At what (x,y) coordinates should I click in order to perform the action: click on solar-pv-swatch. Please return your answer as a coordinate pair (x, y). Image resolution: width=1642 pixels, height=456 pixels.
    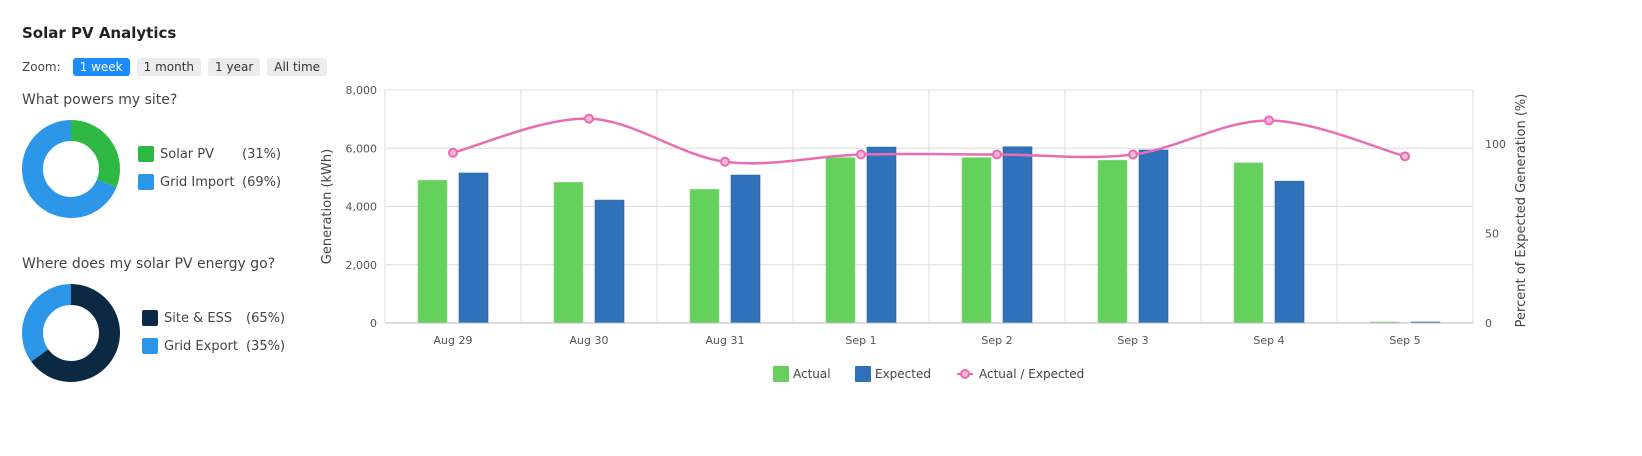
    Looking at the image, I should click on (146, 154).